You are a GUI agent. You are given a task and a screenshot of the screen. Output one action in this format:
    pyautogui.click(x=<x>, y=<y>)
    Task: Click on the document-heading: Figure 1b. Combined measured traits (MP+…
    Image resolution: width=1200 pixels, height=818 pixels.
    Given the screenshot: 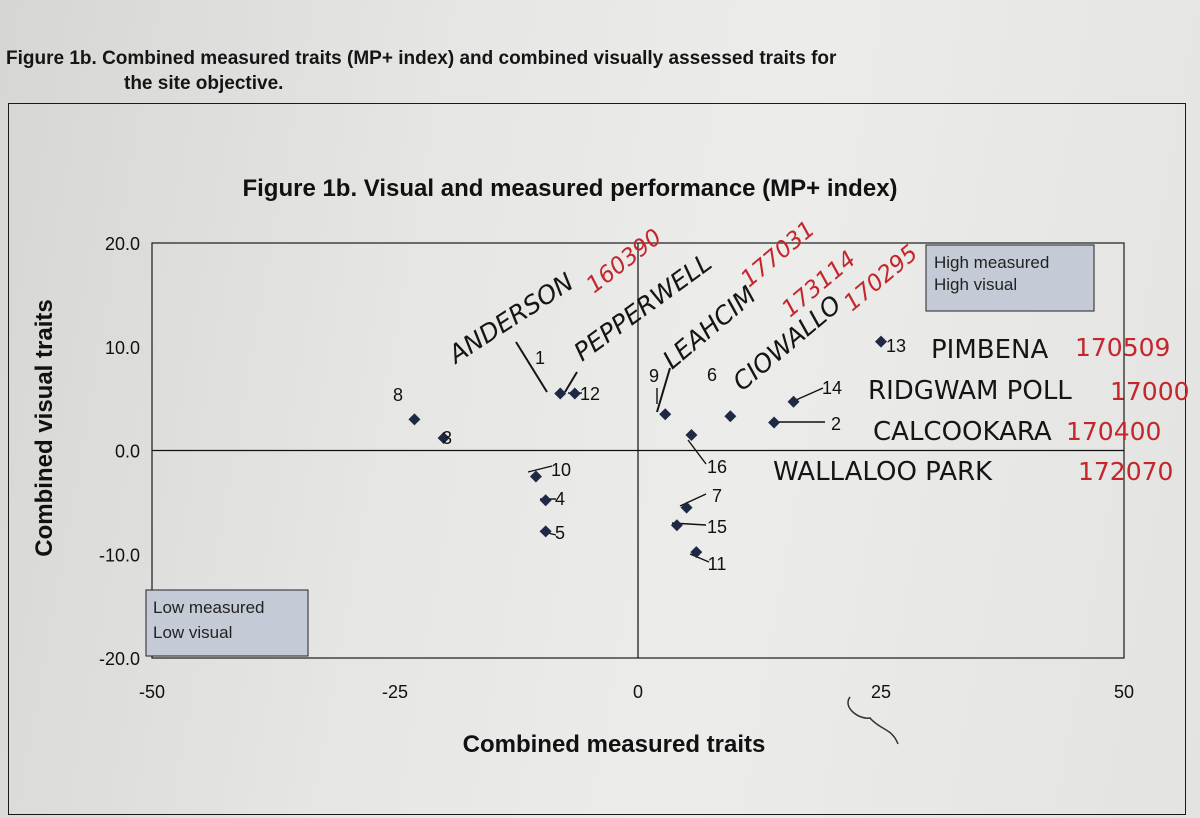 What is the action you would take?
    pyautogui.click(x=586, y=71)
    